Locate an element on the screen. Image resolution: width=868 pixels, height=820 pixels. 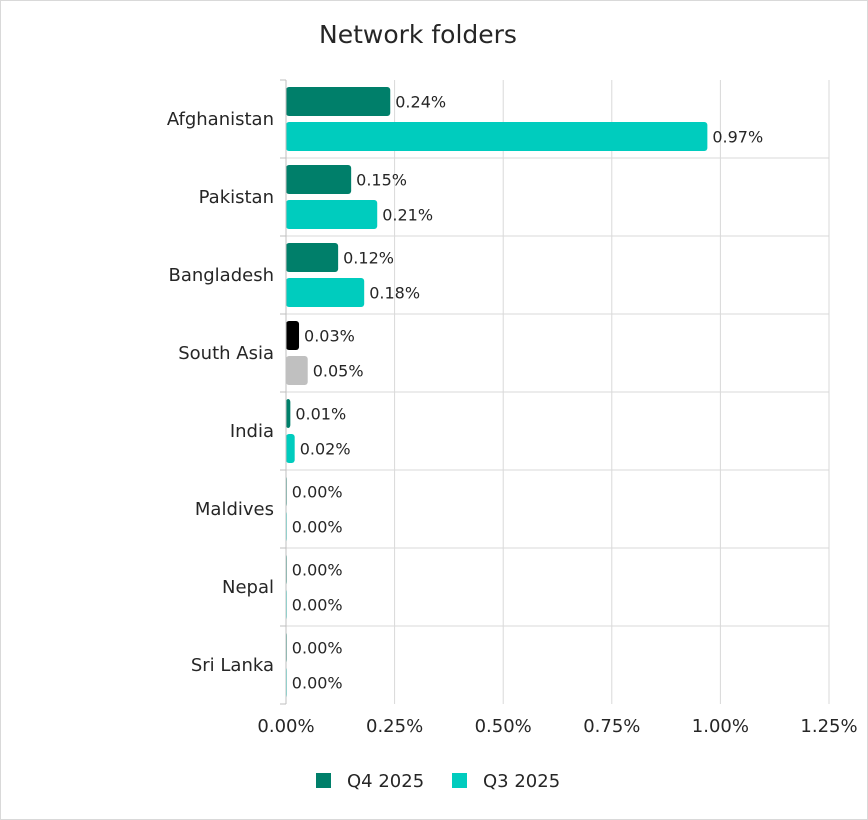
data-label: 0.97% is located at coordinates (737, 137).